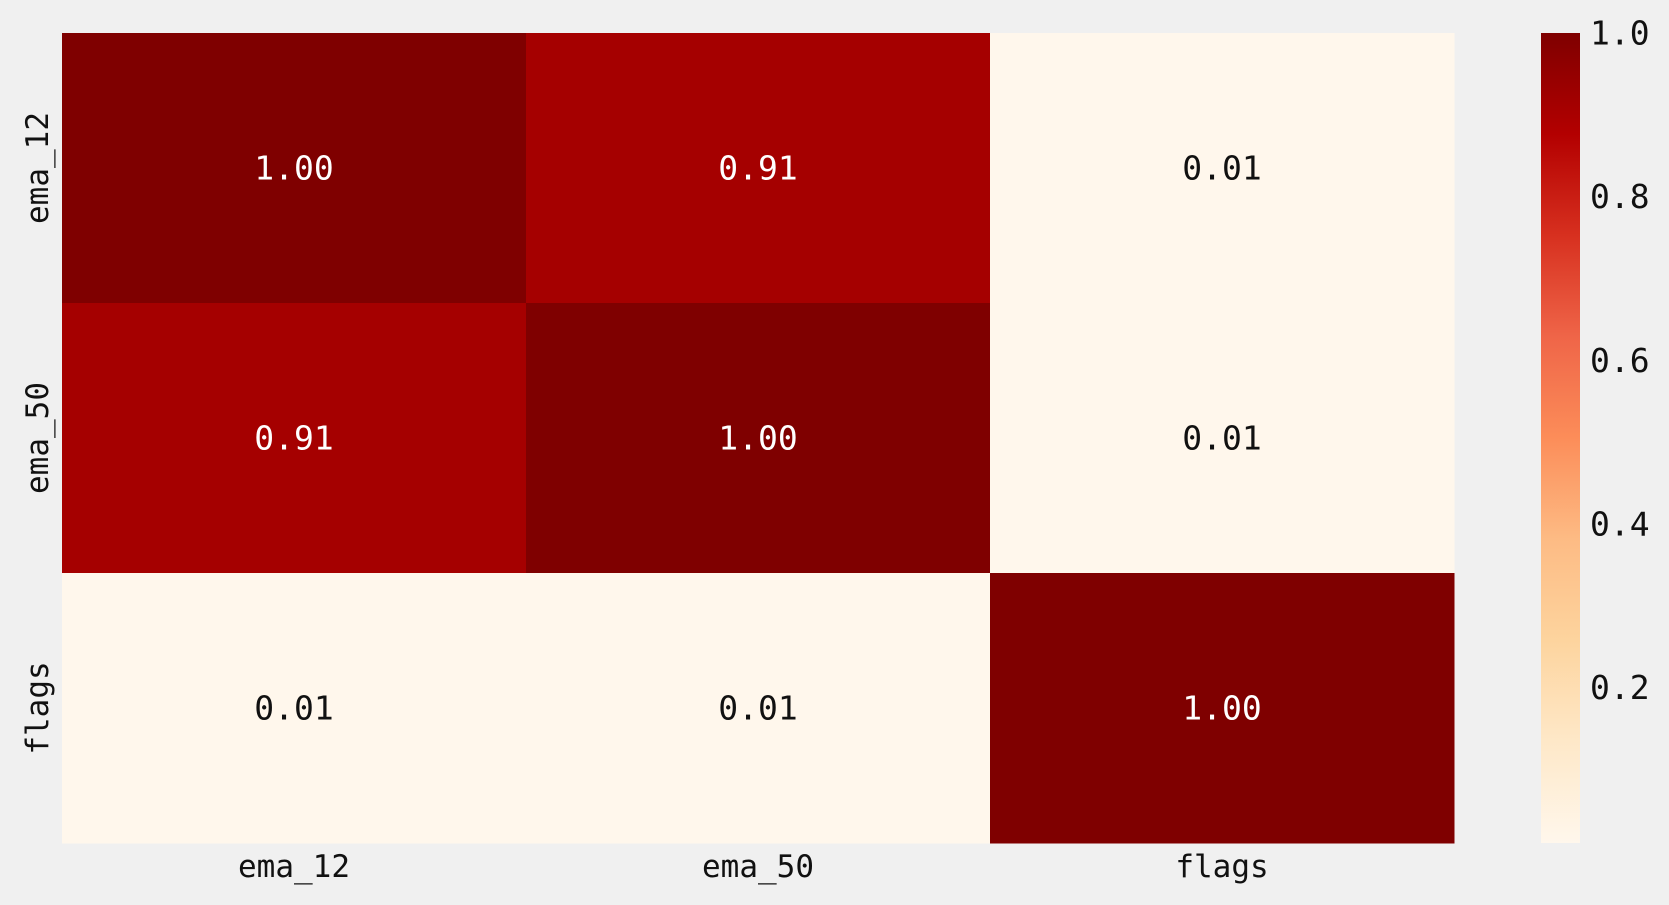 This screenshot has width=1669, height=905. I want to click on colorbar-tick-label: 0.8, so click(1620, 196).